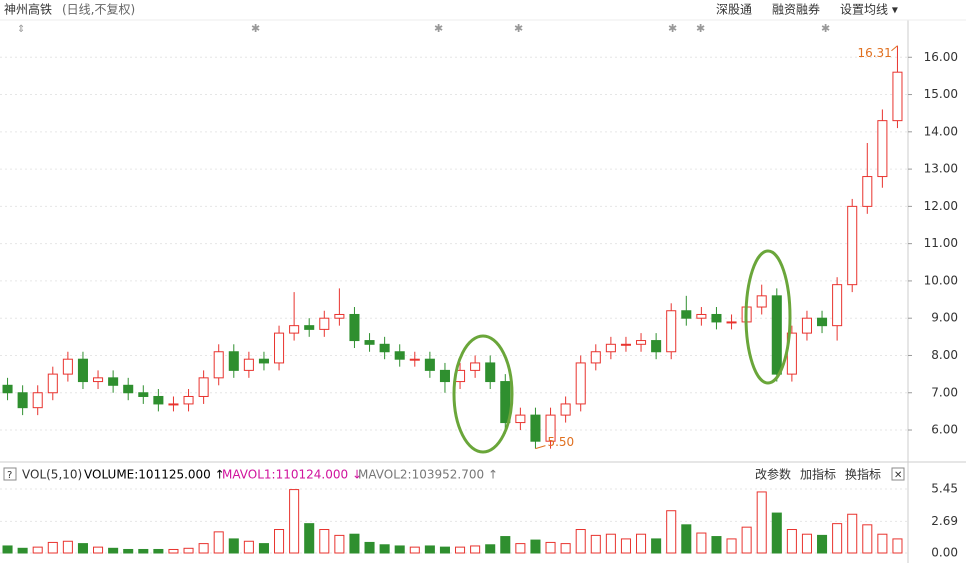  What do you see at coordinates (863, 474) in the screenshot?
I see `panel-button: 换指标` at bounding box center [863, 474].